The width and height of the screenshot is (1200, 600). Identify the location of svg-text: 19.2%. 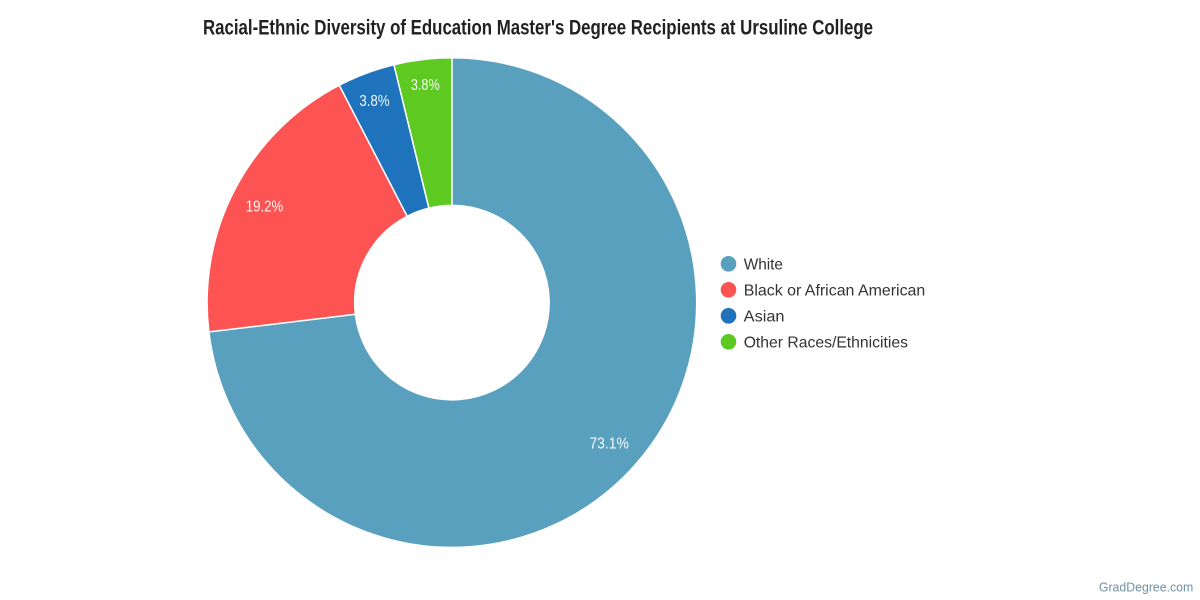
(265, 206).